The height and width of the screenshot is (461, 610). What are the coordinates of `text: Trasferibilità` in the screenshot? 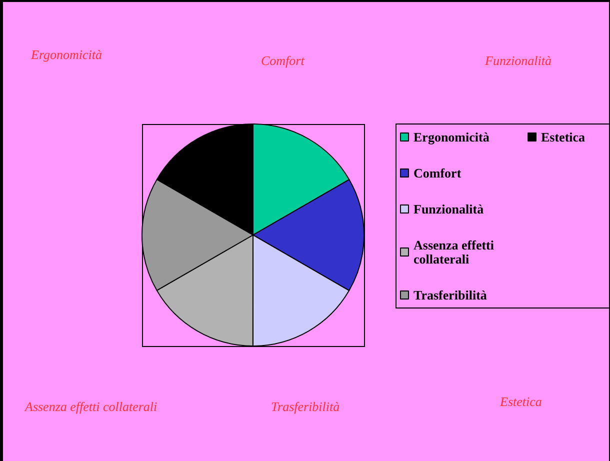 It's located at (305, 407).